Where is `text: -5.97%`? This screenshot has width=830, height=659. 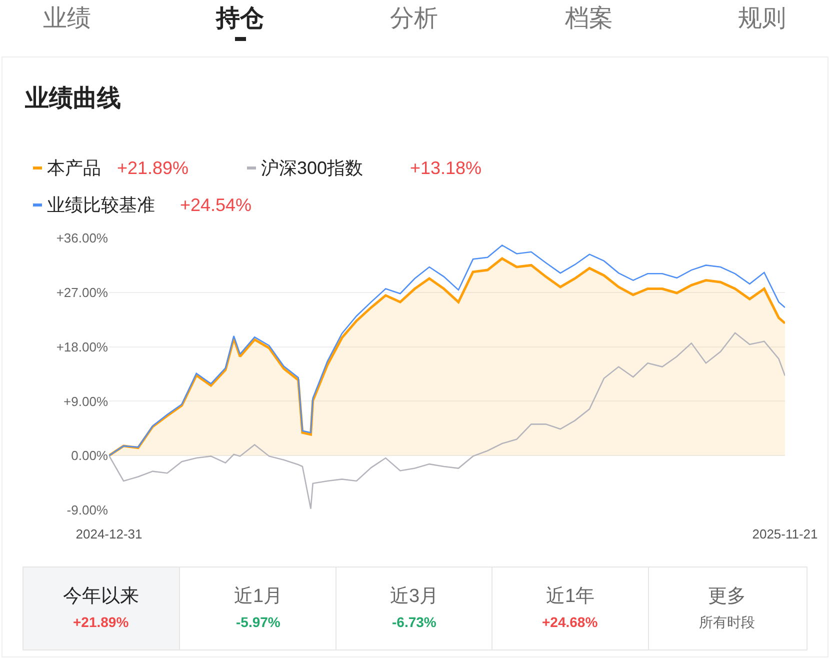
text: -5.97% is located at coordinates (258, 622).